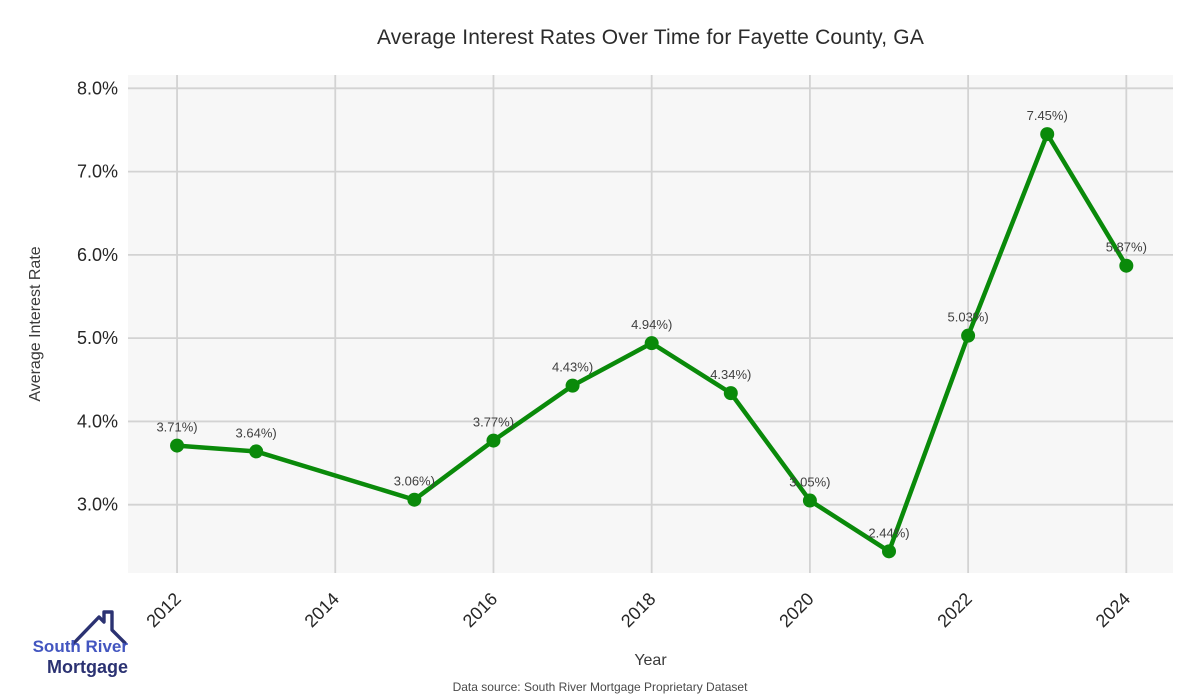 The image size is (1200, 700). What do you see at coordinates (97, 172) in the screenshot?
I see `y-tick-label: 7.0%` at bounding box center [97, 172].